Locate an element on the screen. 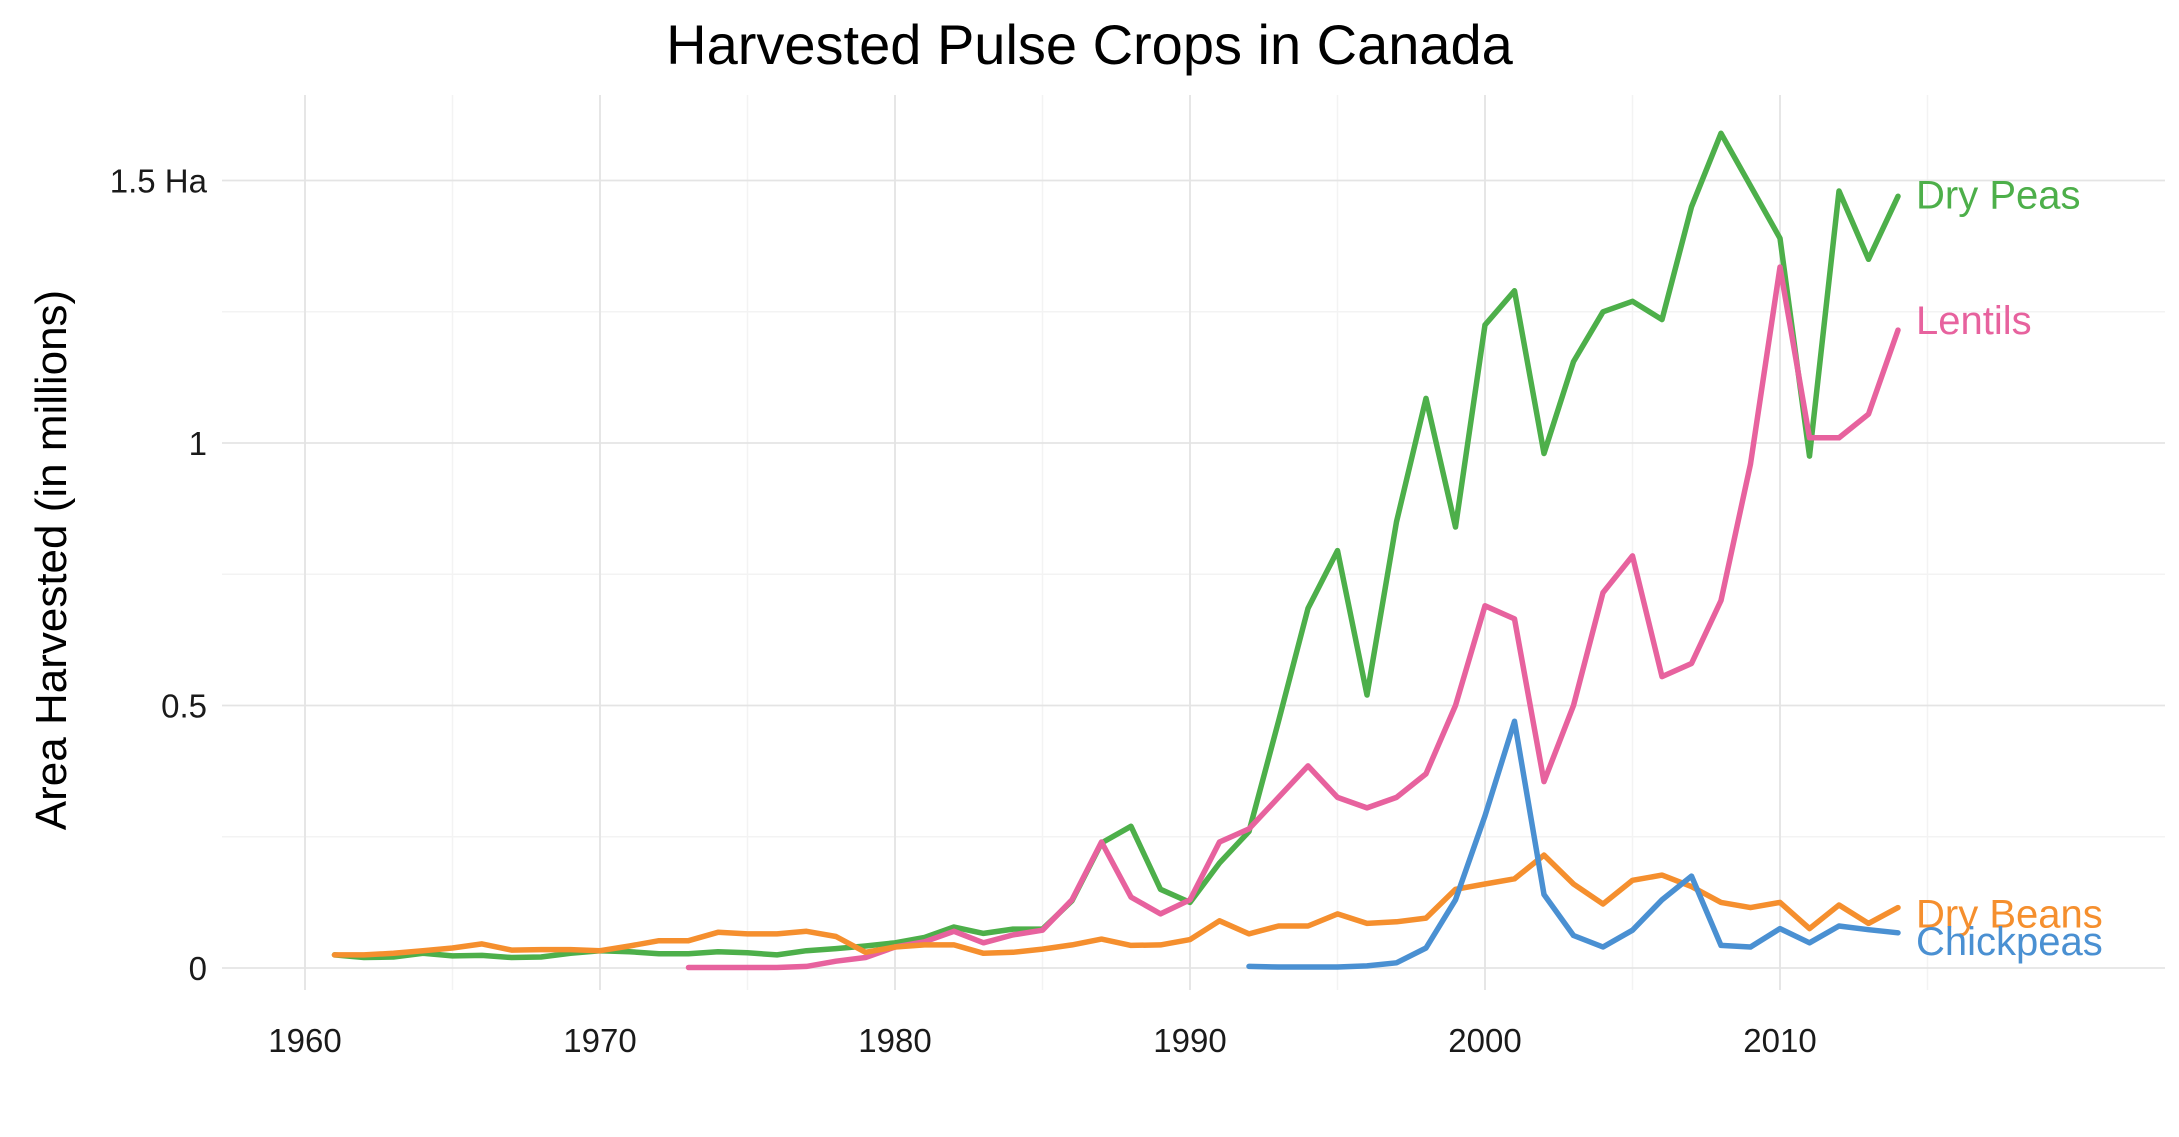 The height and width of the screenshot is (1137, 2179). y-tick-label: 0 is located at coordinates (198, 968).